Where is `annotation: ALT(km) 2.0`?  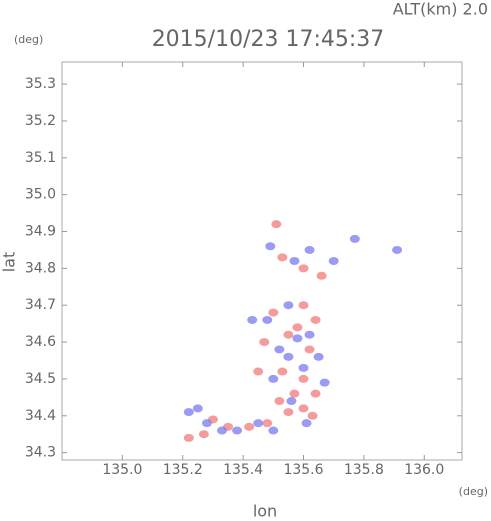
annotation: ALT(km) 2.0 is located at coordinates (440, 9).